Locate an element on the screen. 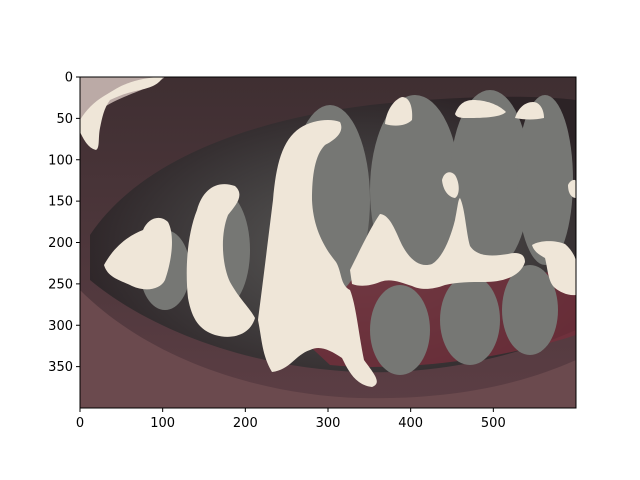 The width and height of the screenshot is (640, 480). y-tick-label: 250 is located at coordinates (60, 284).